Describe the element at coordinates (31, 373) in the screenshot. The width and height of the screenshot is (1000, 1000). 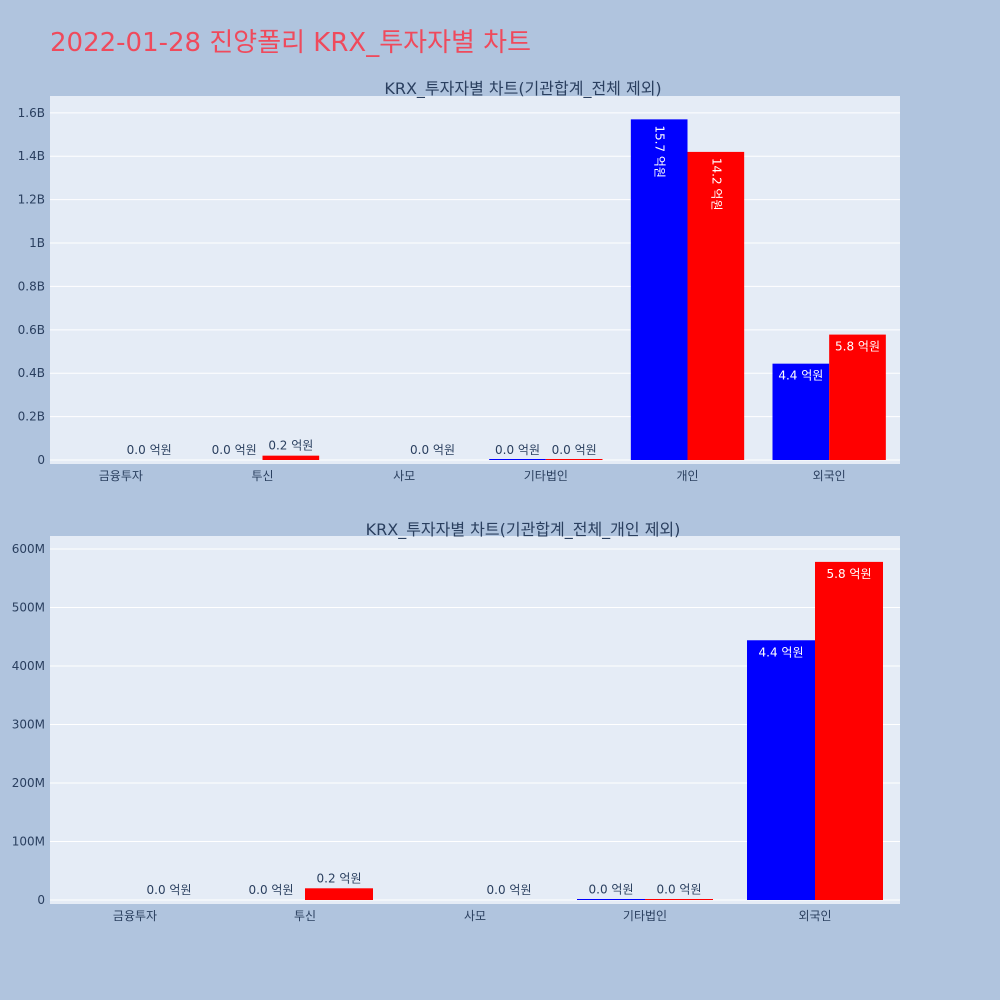
I see `y-tick-label: 0.4B` at that location.